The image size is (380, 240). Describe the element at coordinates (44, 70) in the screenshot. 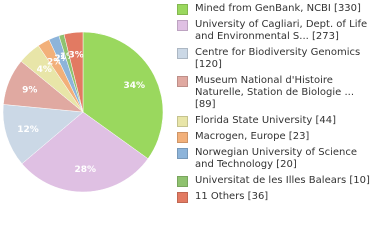

I see `data-label: 4%` at that location.